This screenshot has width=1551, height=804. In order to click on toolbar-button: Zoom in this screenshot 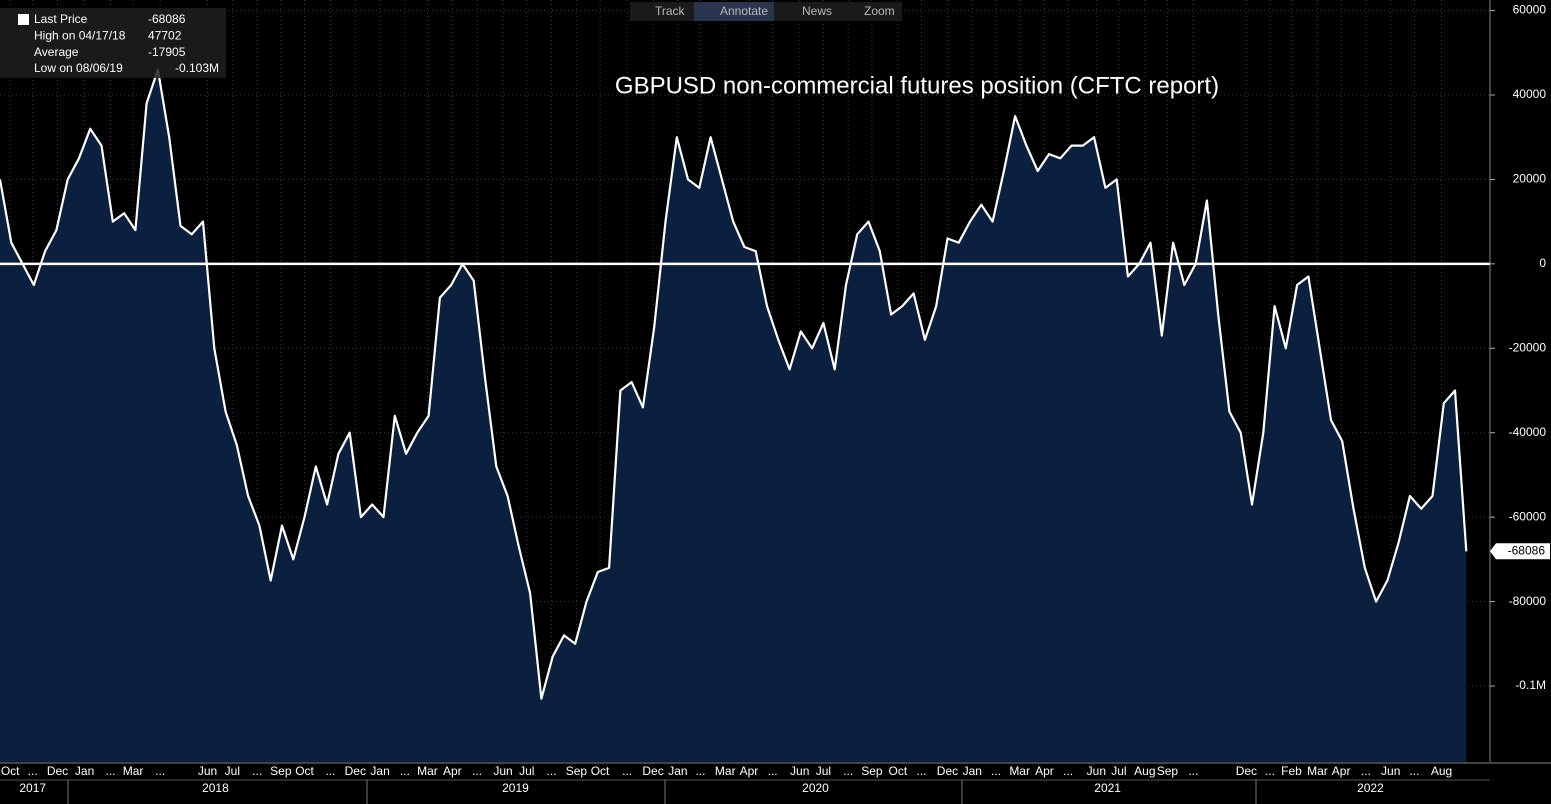, I will do `click(879, 11)`.